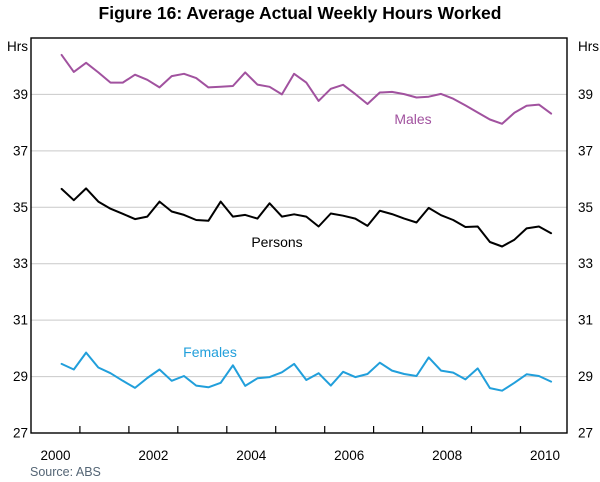 This screenshot has height=482, width=600. What do you see at coordinates (20, 320) in the screenshot?
I see `y-tick-label-left: 31` at bounding box center [20, 320].